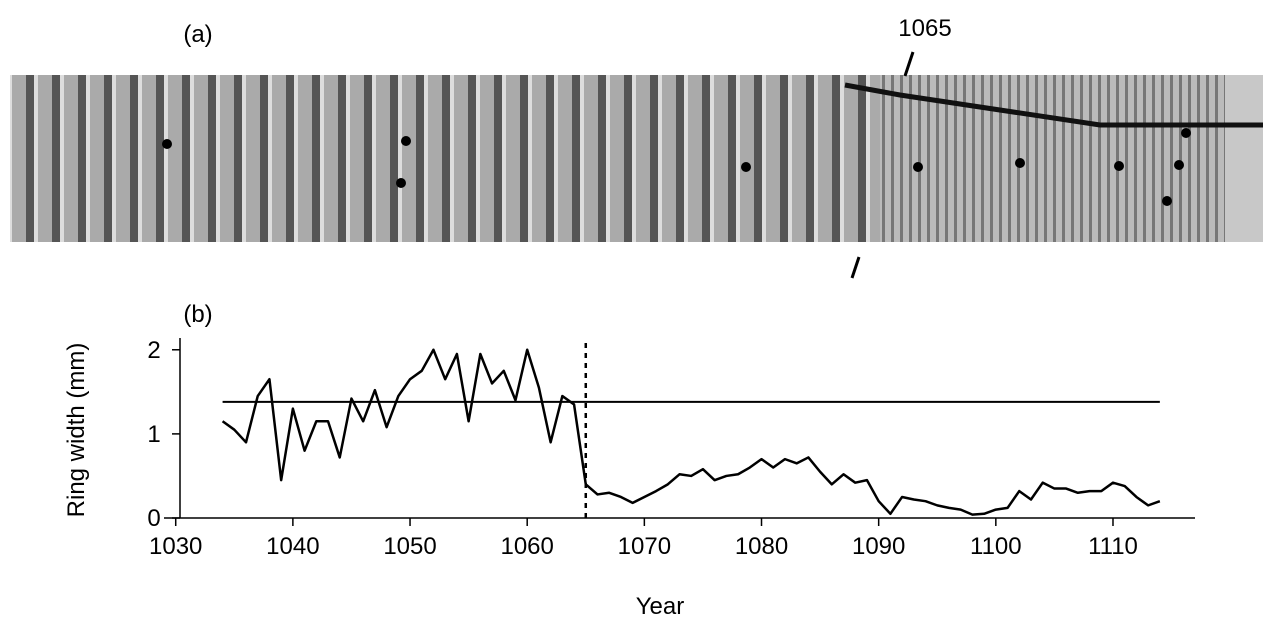  Describe the element at coordinates (996, 546) in the screenshot. I see `x-tick-label: 1100` at that location.